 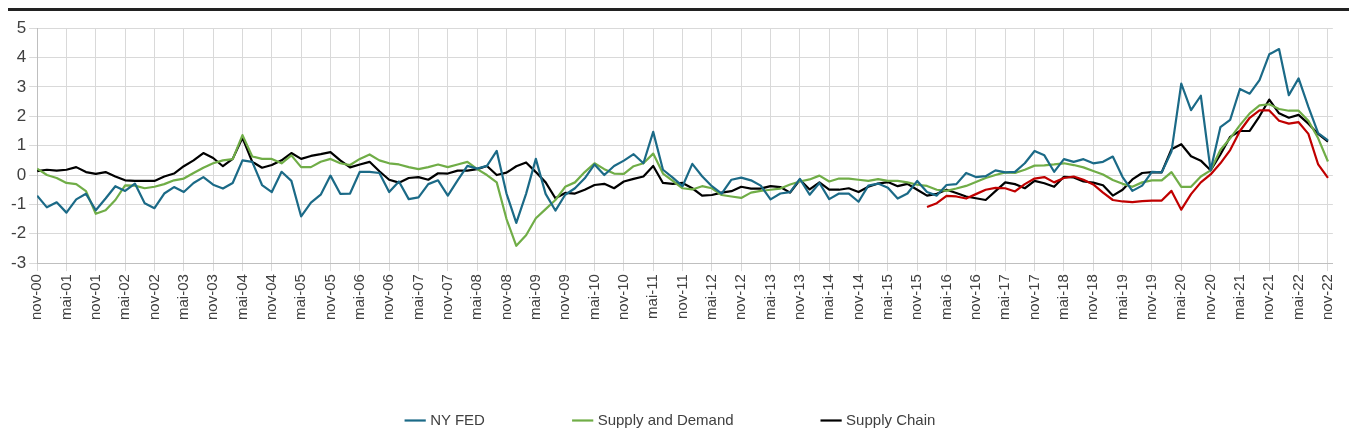 I want to click on x-tick-label: mai-13, so click(x=769, y=297).